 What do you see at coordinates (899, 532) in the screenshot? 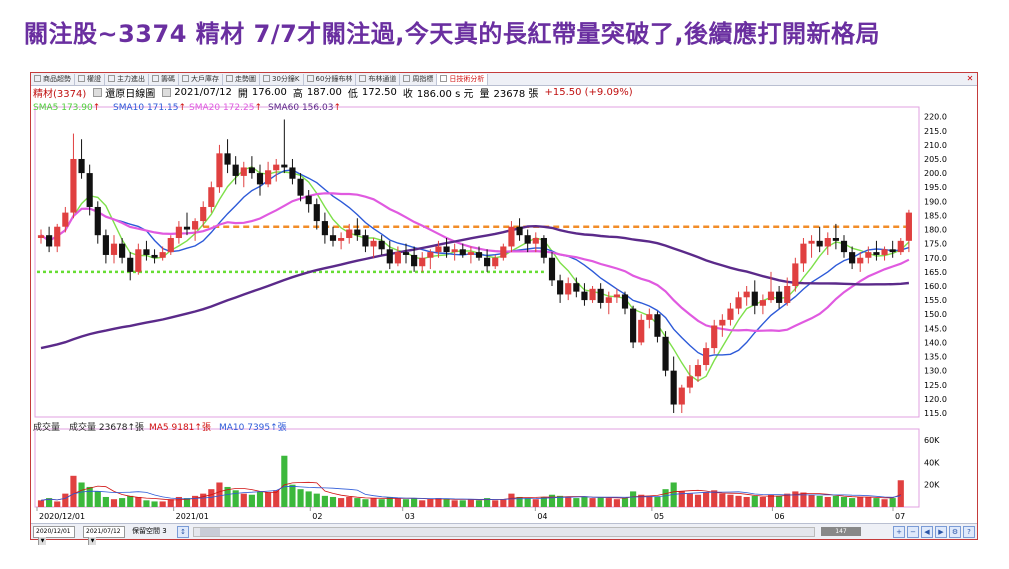
I see `zoom-in-icon: +` at bounding box center [899, 532].